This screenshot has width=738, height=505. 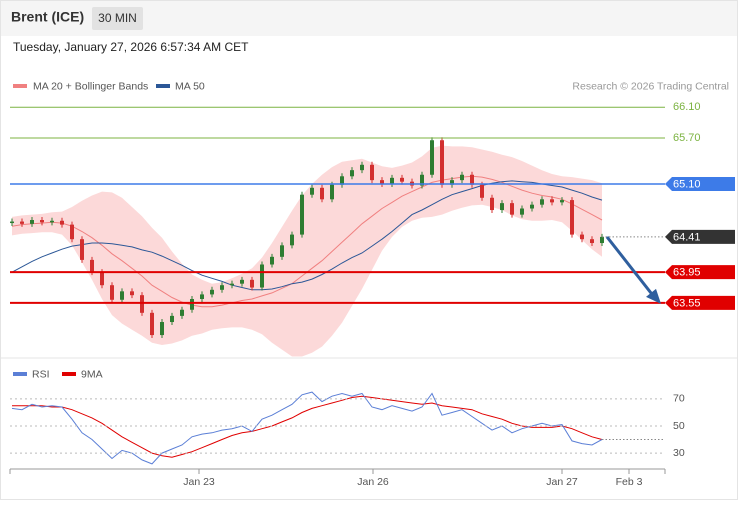 I want to click on y-tick-label: 30, so click(x=679, y=453).